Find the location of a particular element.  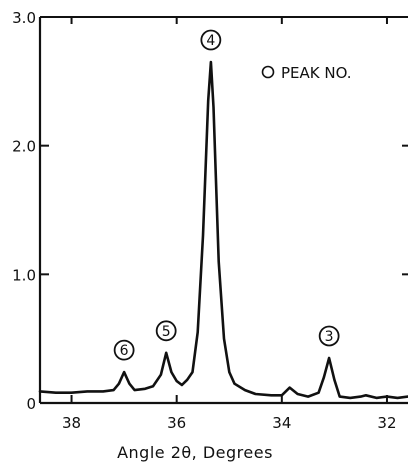

x-axis-title: Angle 2θ, Degrees is located at coordinates (195, 452).